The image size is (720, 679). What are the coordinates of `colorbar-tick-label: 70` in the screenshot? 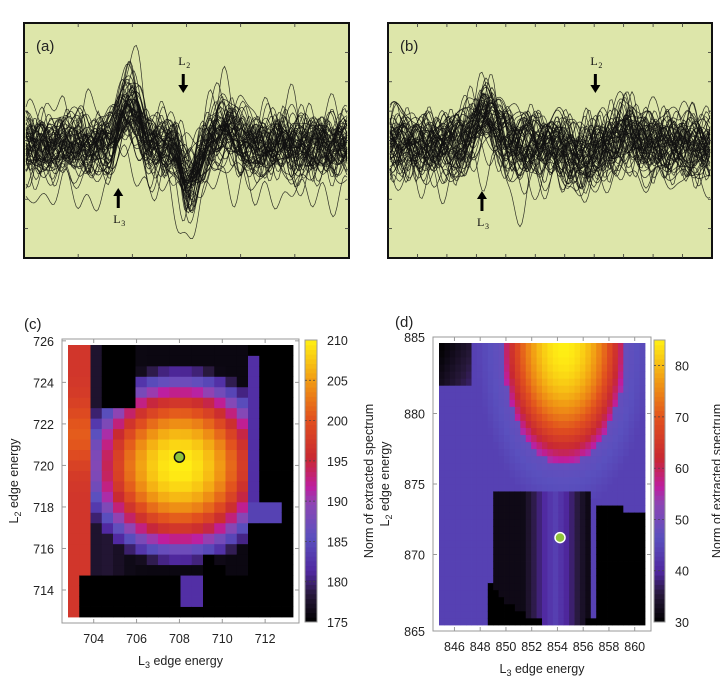 It's located at (682, 418).